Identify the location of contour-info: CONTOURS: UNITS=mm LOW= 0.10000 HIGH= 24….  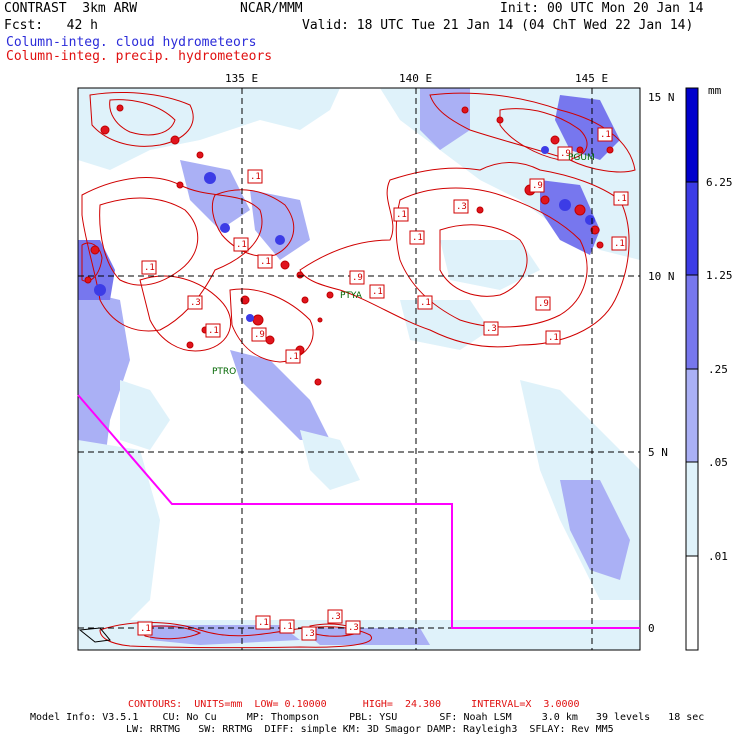
(354, 704).